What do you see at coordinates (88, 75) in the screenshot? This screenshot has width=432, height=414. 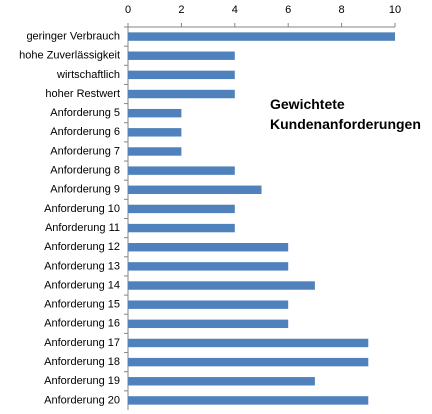 I see `y-tick-label: wirtschaftlich` at bounding box center [88, 75].